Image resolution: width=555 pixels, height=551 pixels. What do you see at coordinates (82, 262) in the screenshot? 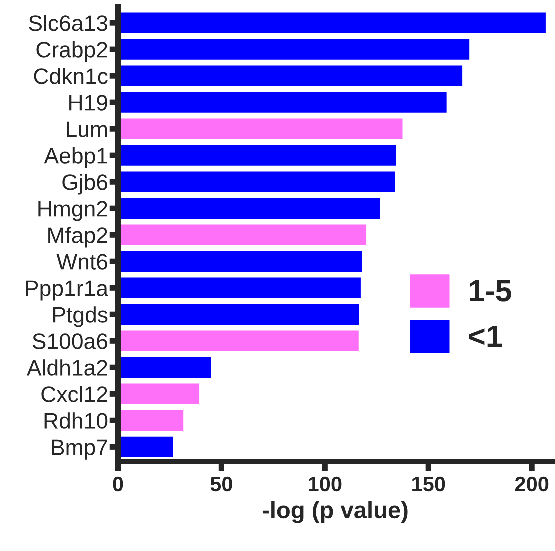
I see `y-tick-label: Wnt6` at bounding box center [82, 262].